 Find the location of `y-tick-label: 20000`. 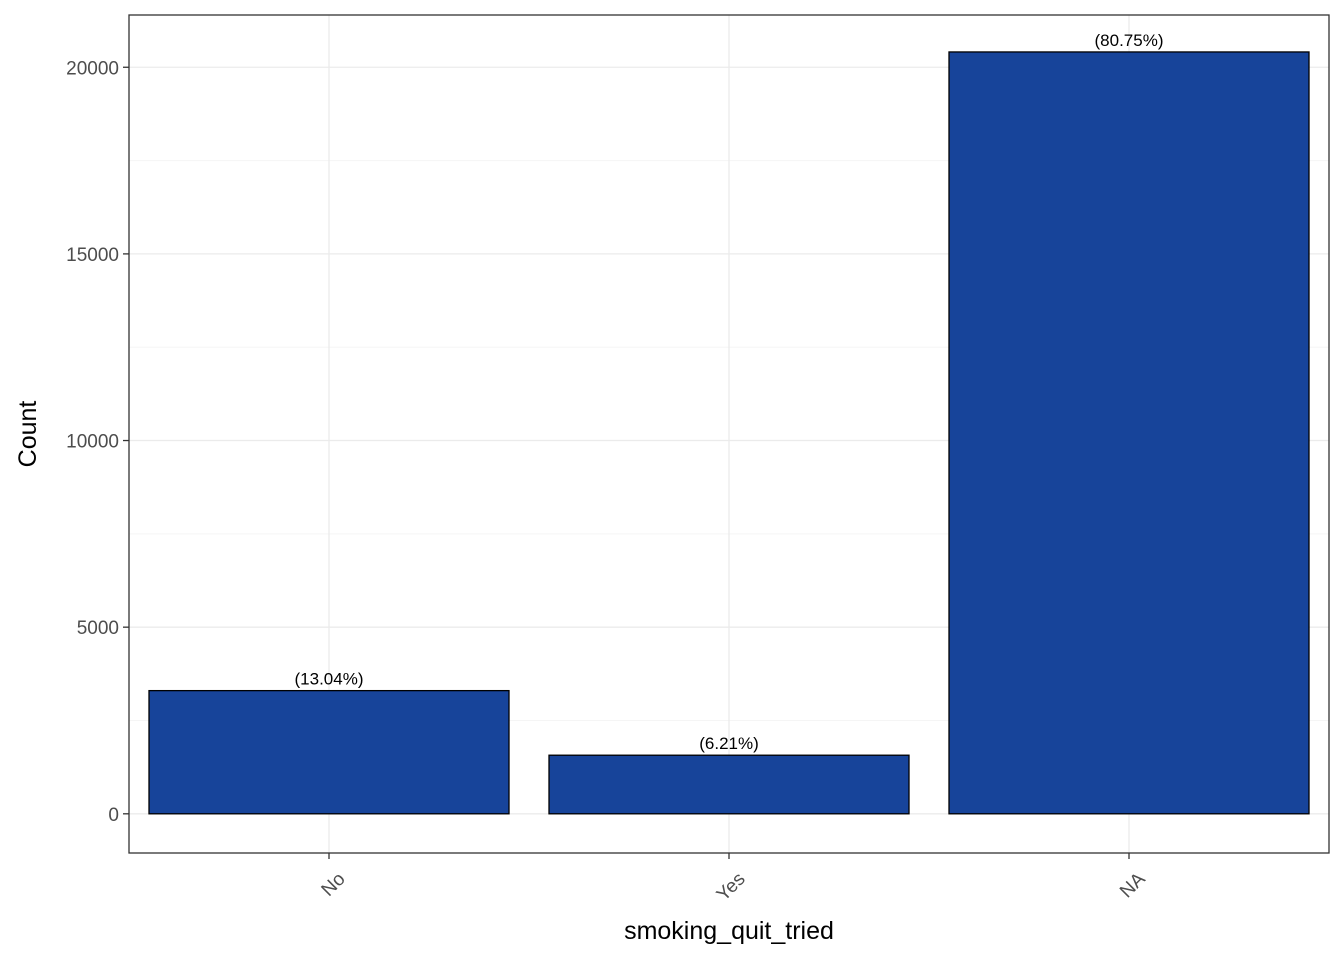

y-tick-label: 20000 is located at coordinates (92, 68).